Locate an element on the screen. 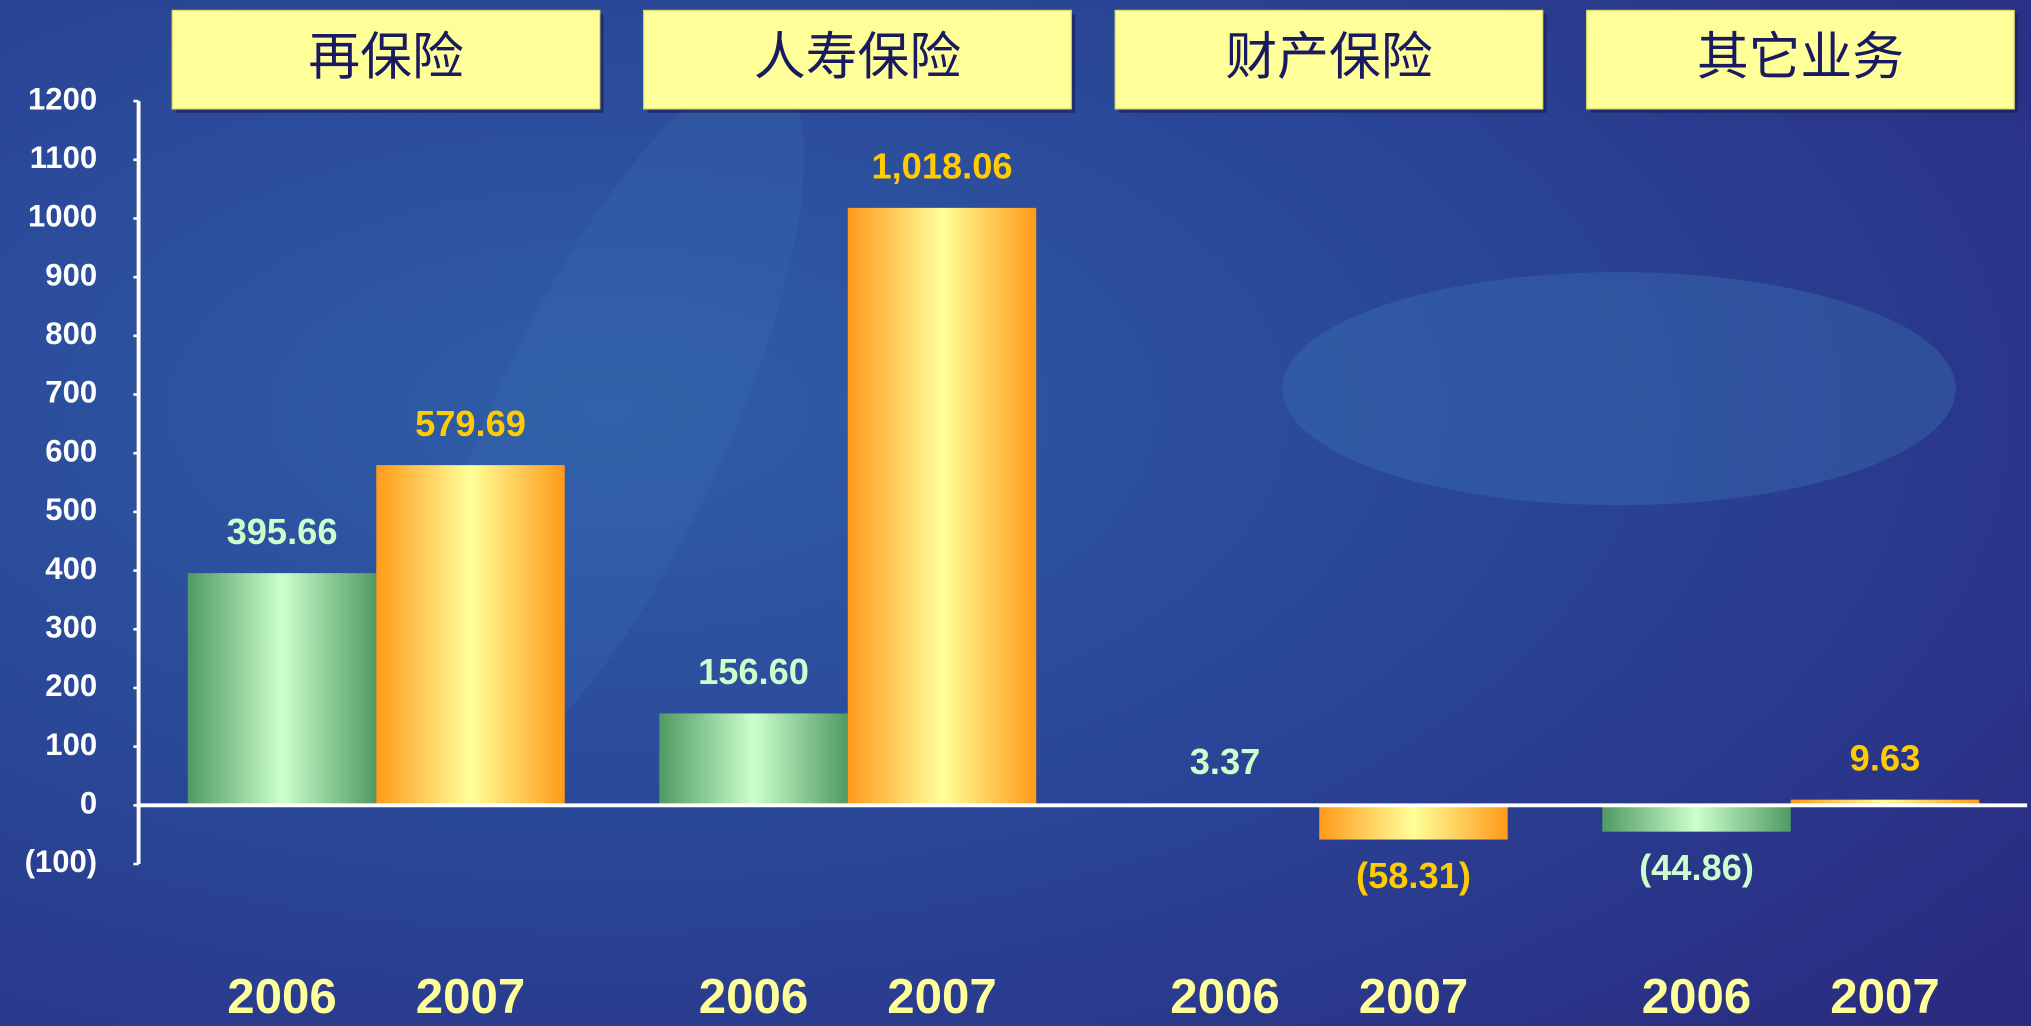 The height and width of the screenshot is (1026, 2031). background-texture is located at coordinates (1619, 389).